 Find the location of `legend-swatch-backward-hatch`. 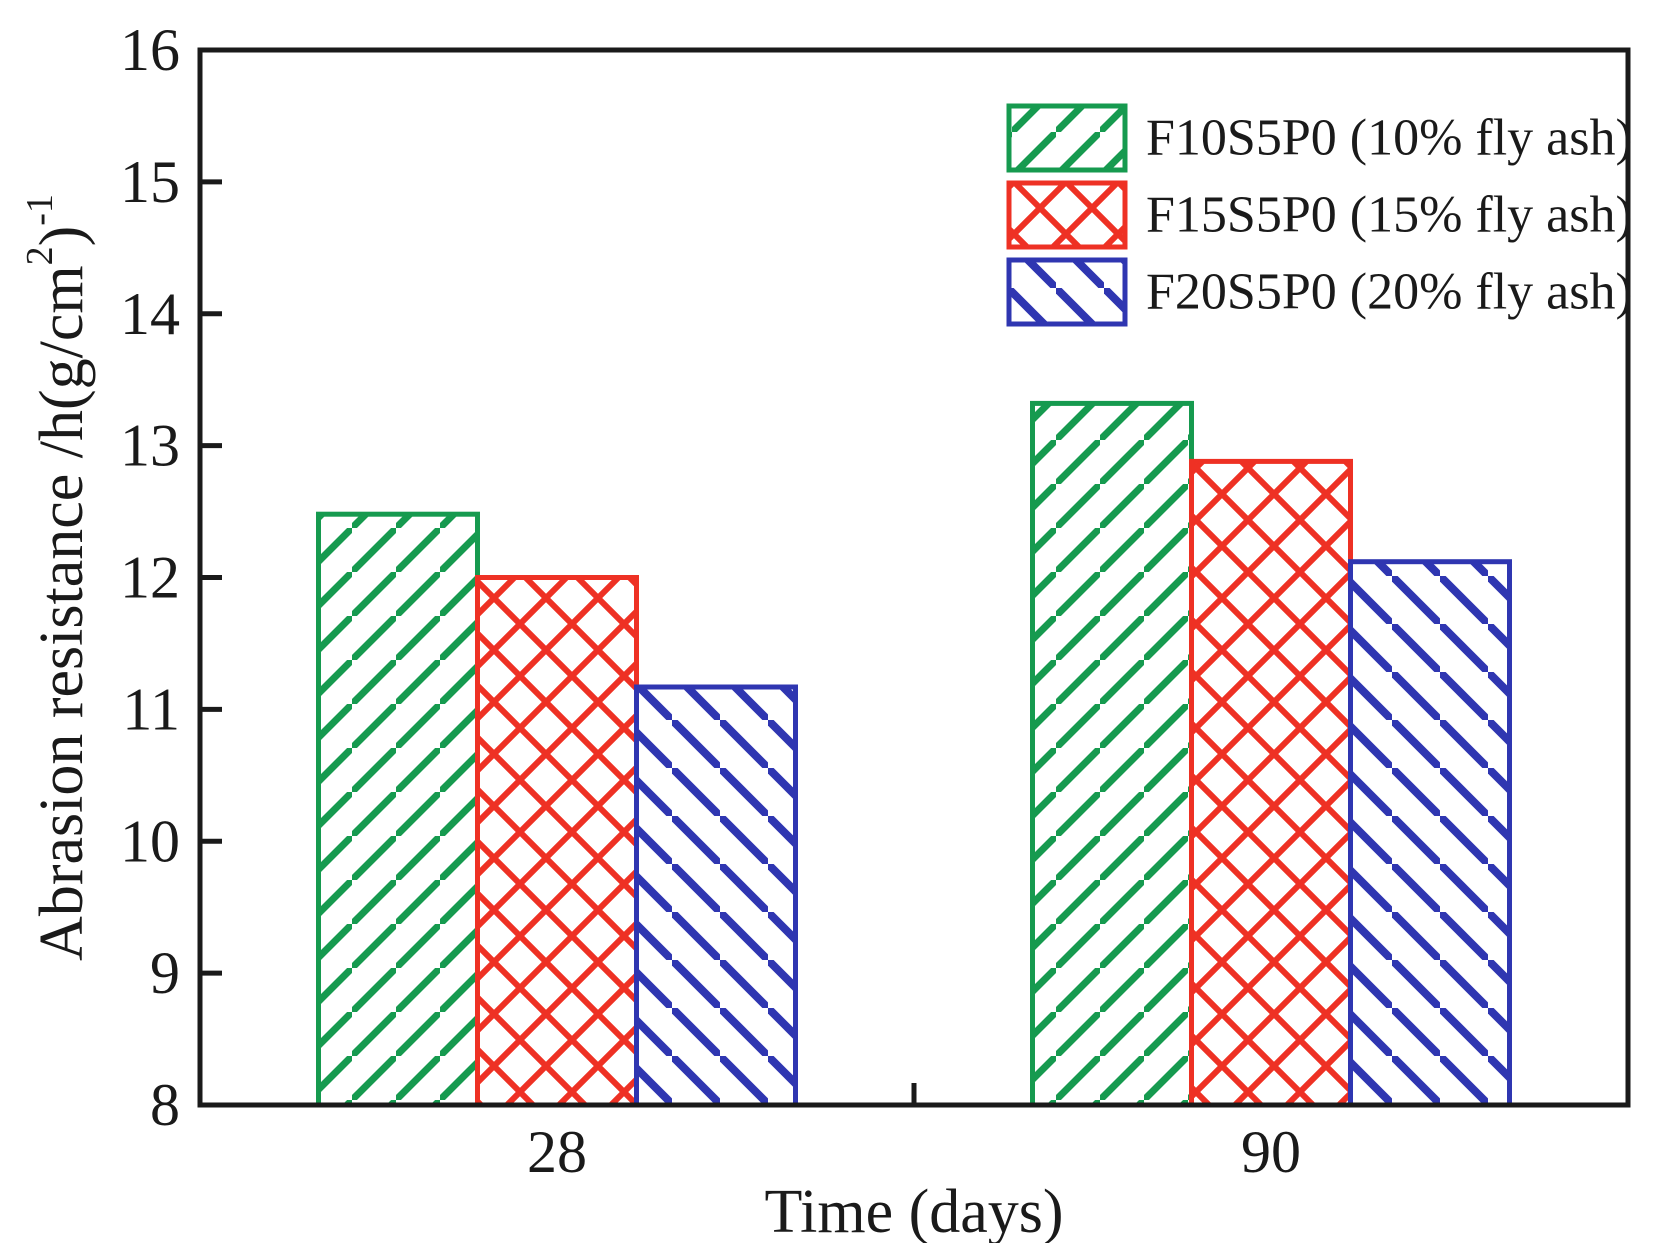

legend-swatch-backward-hatch is located at coordinates (1067, 292).